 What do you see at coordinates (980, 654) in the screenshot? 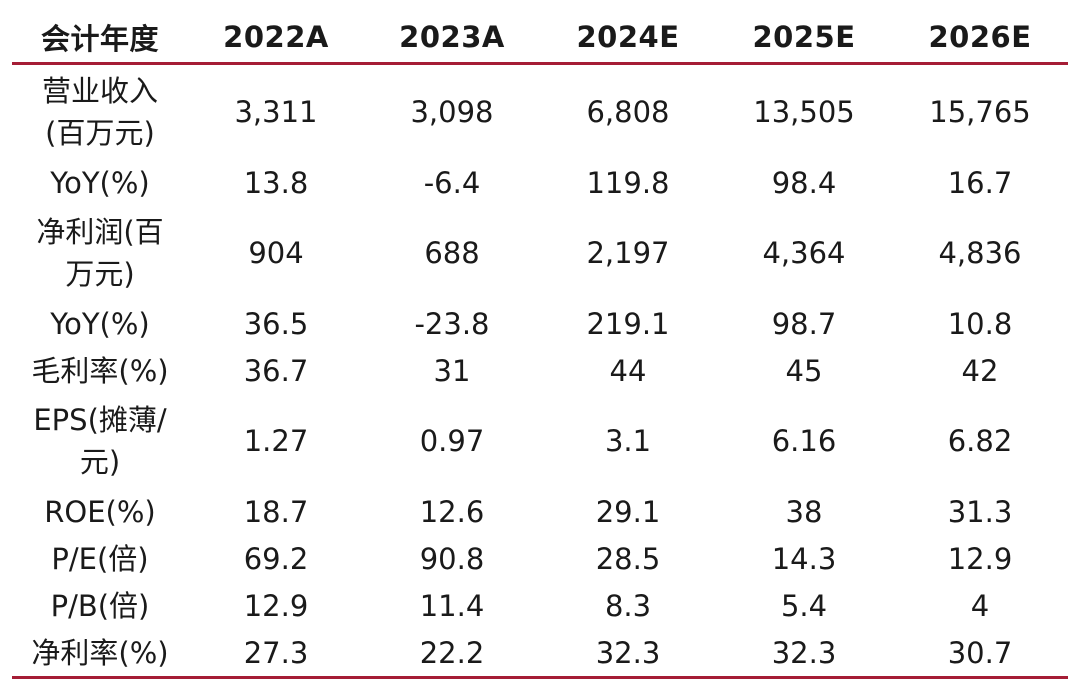
I see `table-cell: 30.7` at bounding box center [980, 654].